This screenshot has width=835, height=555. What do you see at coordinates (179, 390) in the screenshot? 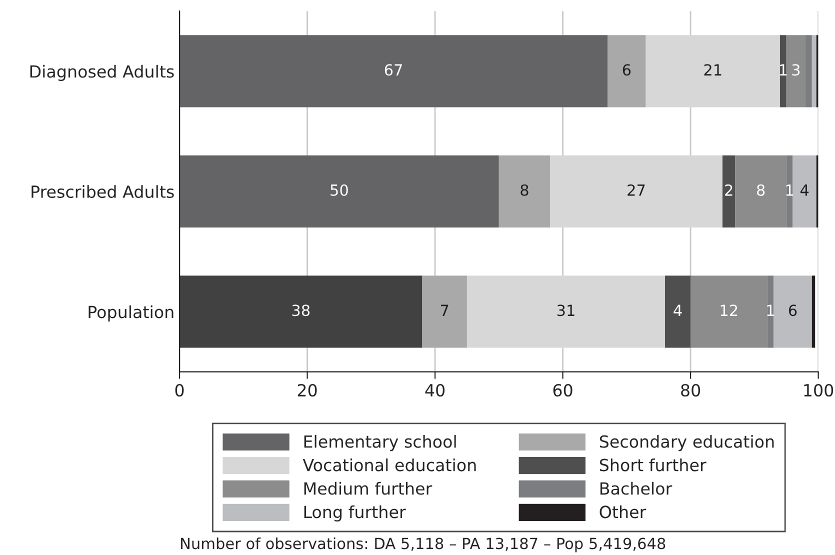
I see `x-tick-label: 0` at bounding box center [179, 390].